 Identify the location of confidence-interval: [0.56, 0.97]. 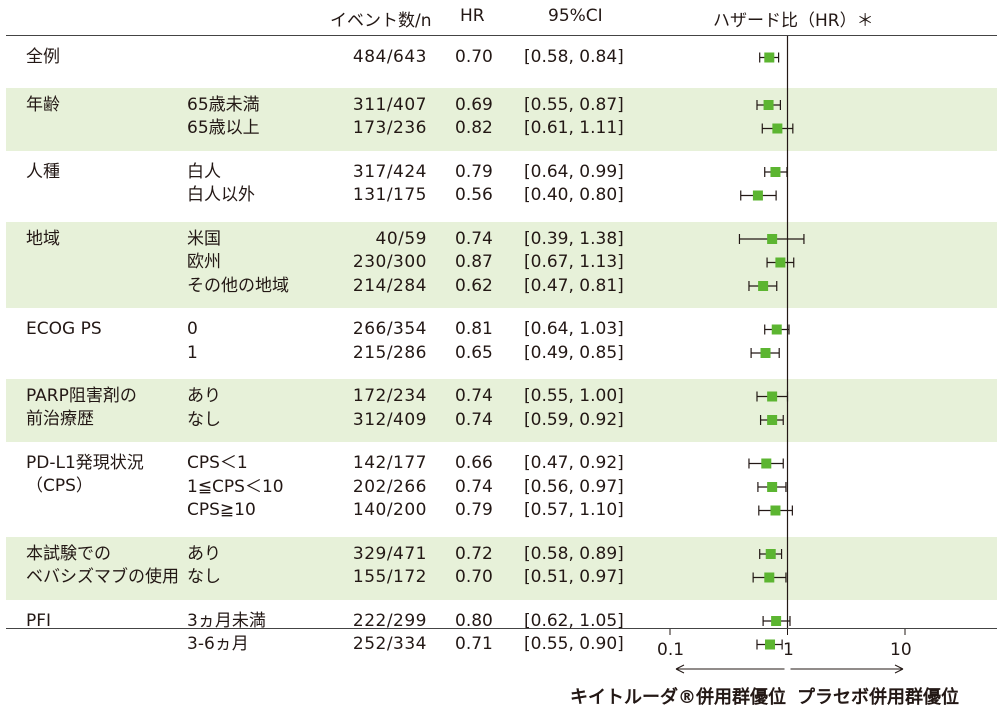
(574, 486).